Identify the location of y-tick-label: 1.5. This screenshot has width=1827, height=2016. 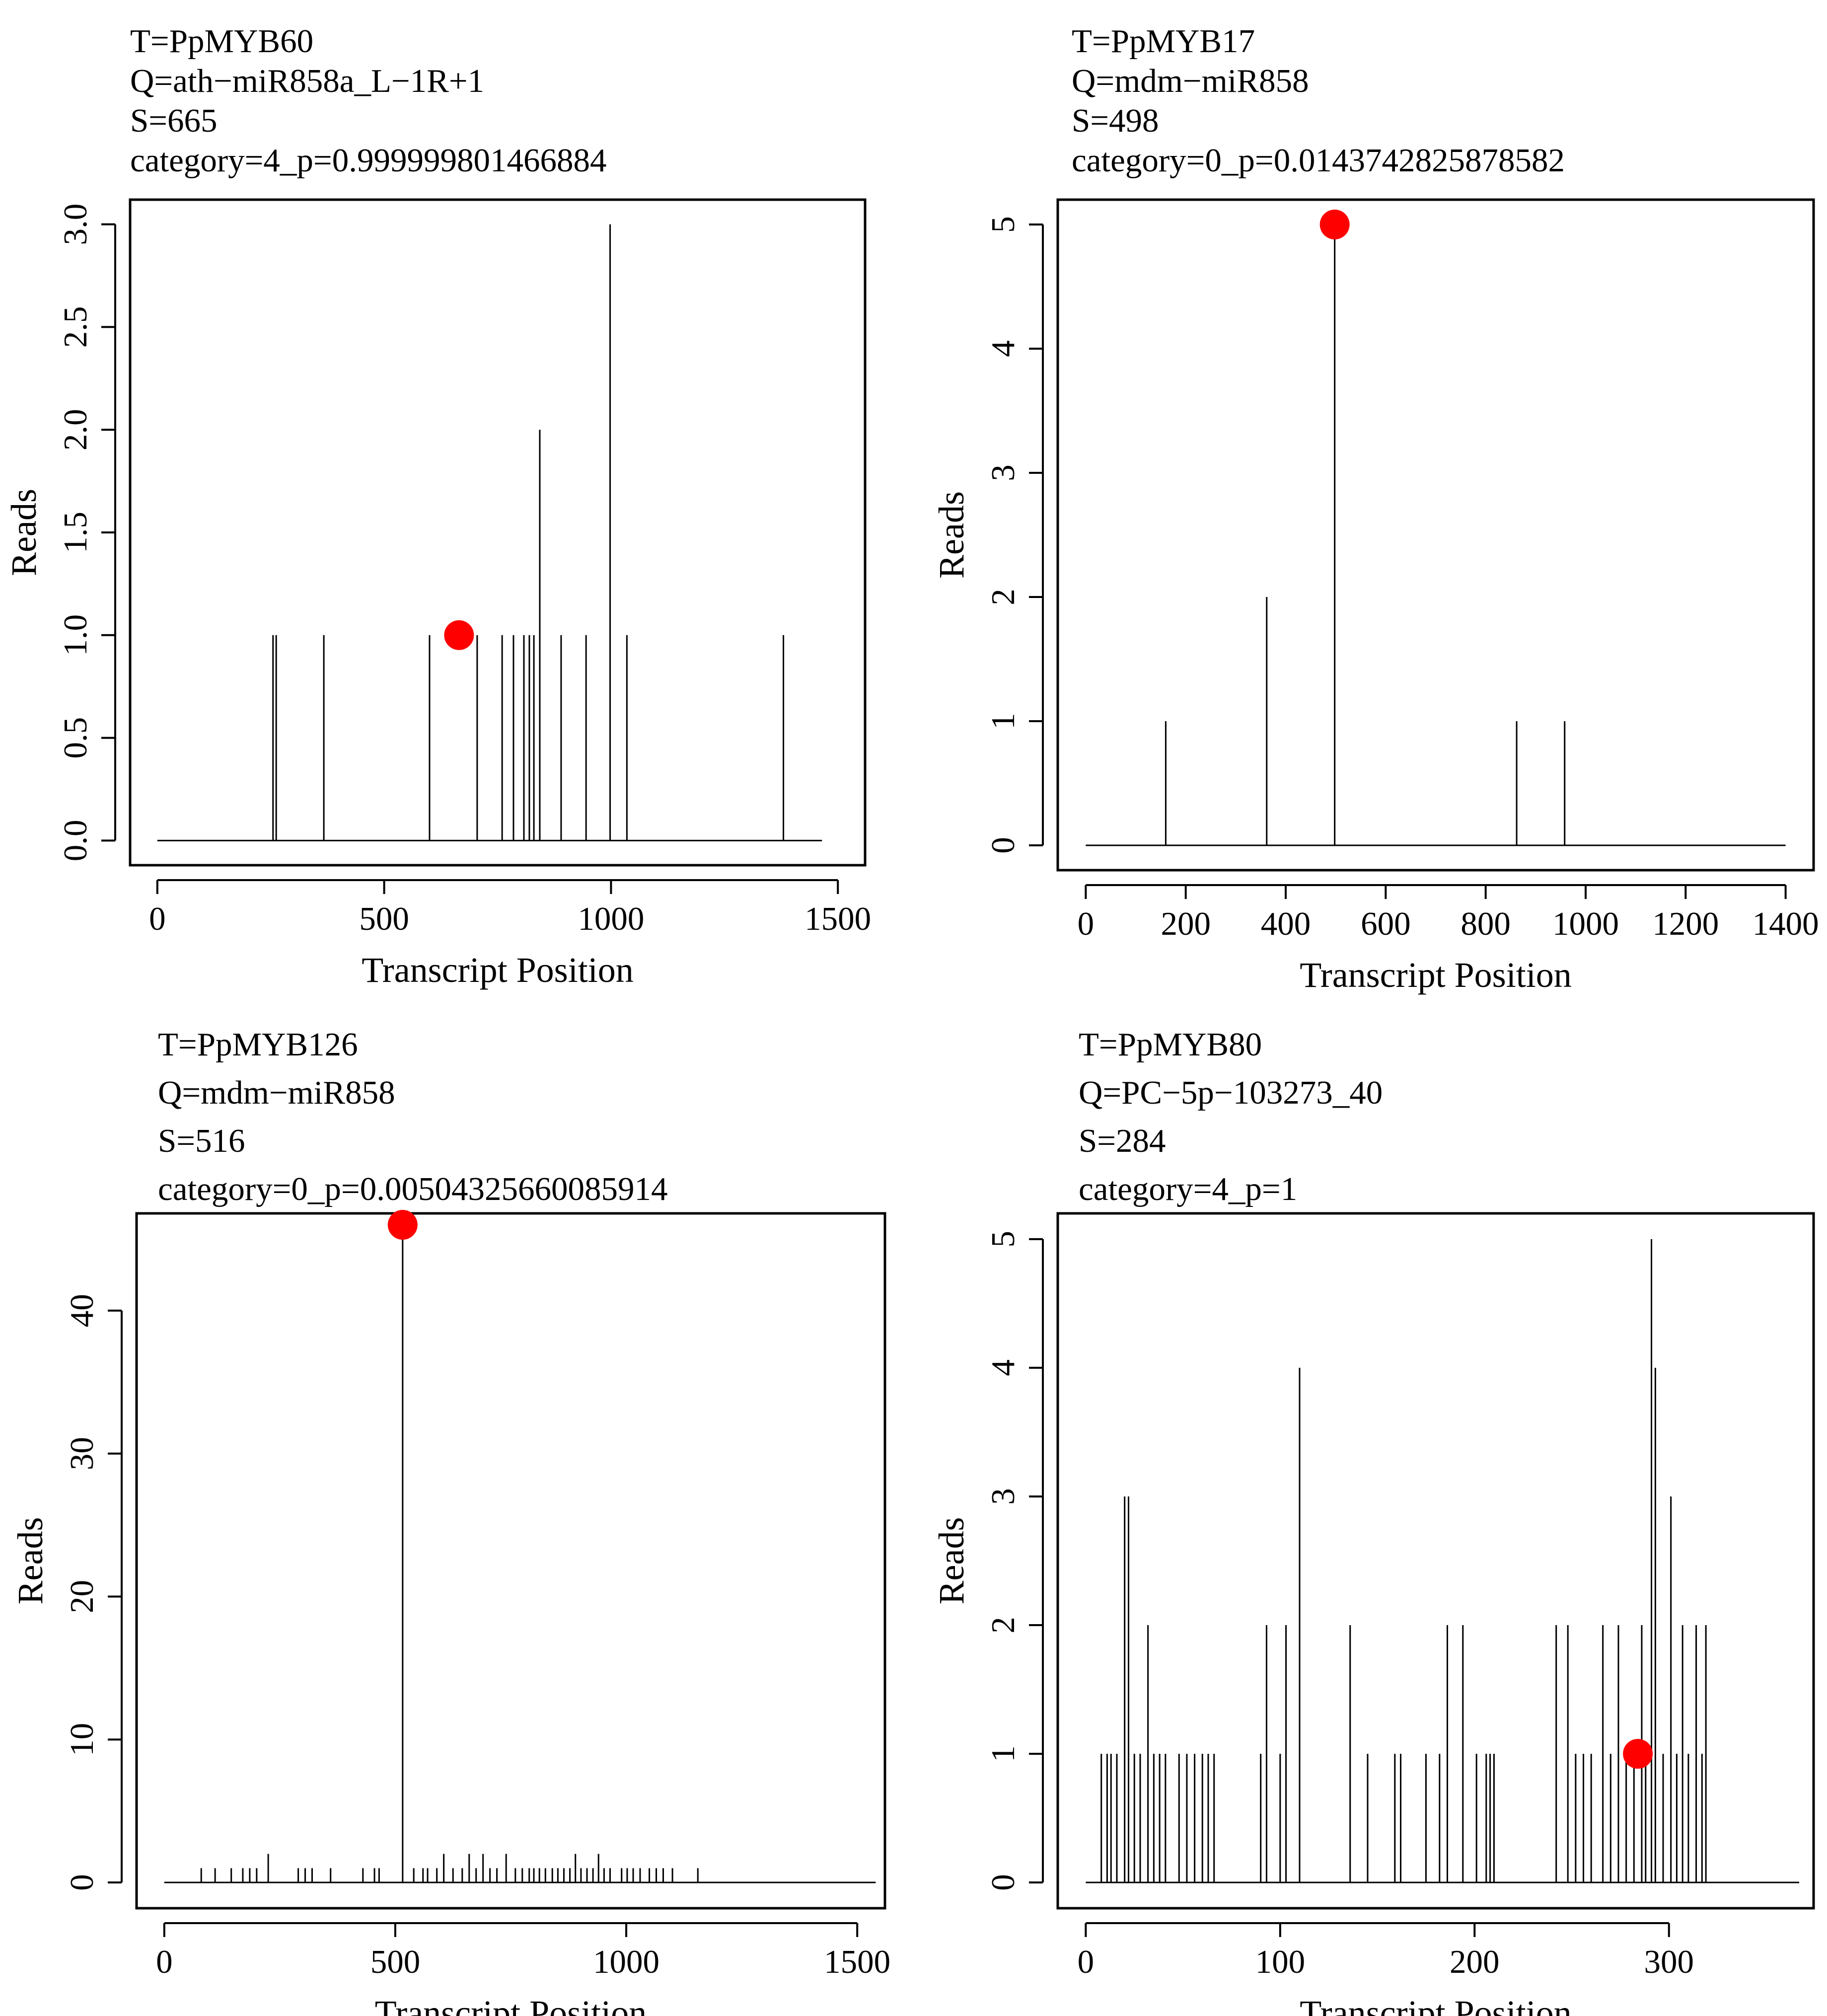
(75, 533).